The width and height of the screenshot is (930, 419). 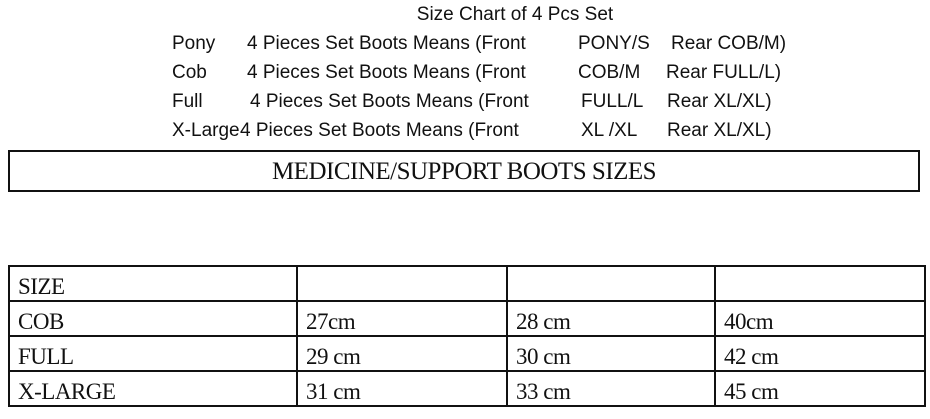 What do you see at coordinates (611, 318) in the screenshot?
I see `table-cell: 28 cm` at bounding box center [611, 318].